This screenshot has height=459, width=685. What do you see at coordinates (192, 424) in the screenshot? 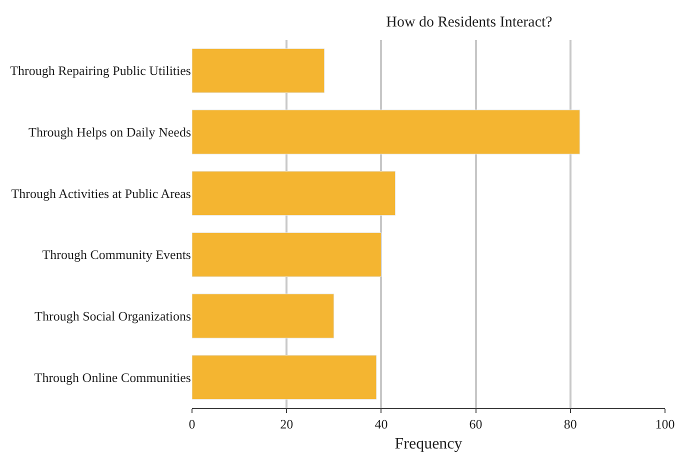
I see `x-tick-label: 0` at bounding box center [192, 424].